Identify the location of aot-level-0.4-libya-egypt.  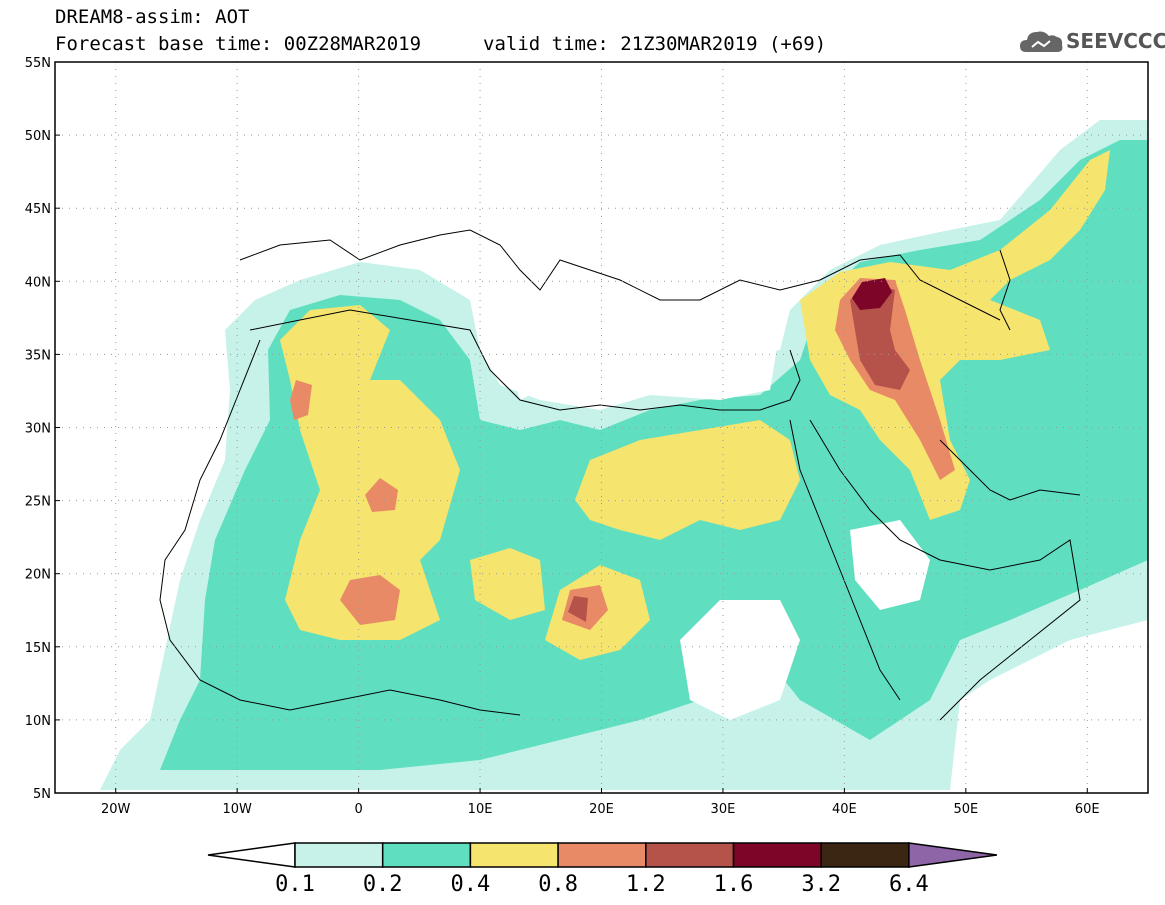
(687, 480).